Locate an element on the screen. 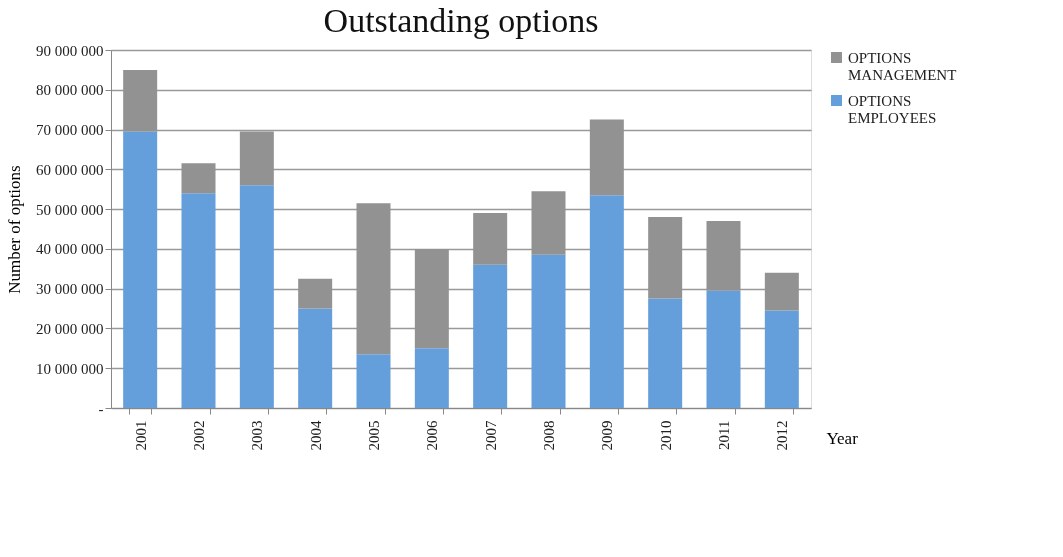 Image resolution: width=1063 pixels, height=557 pixels. x-tick-label: 2005 is located at coordinates (374, 435).